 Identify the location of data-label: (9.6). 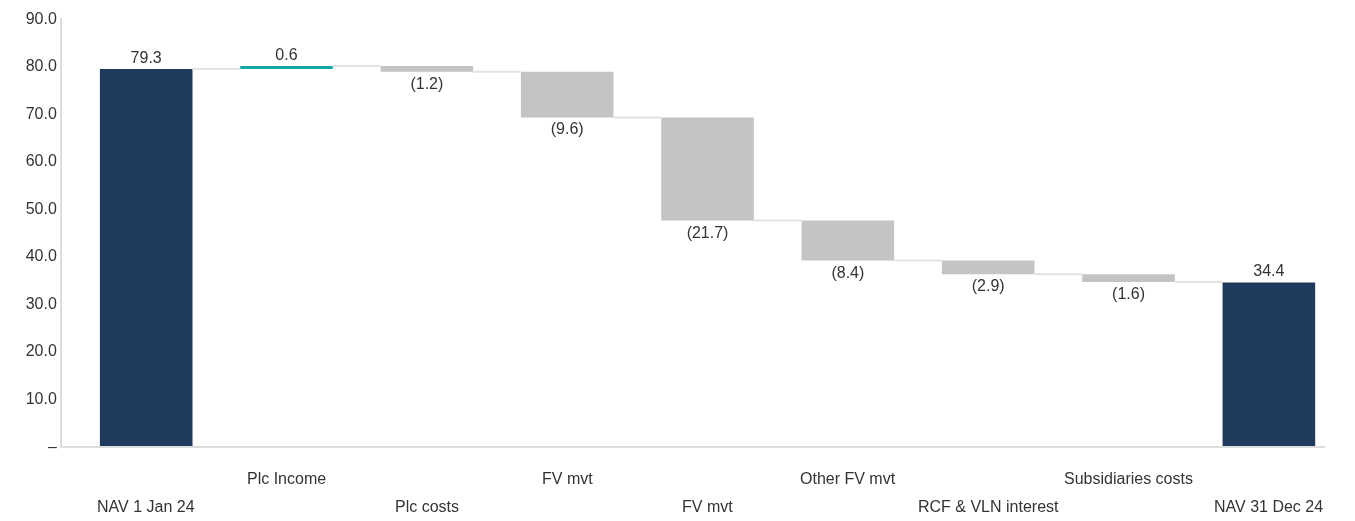
(567, 129).